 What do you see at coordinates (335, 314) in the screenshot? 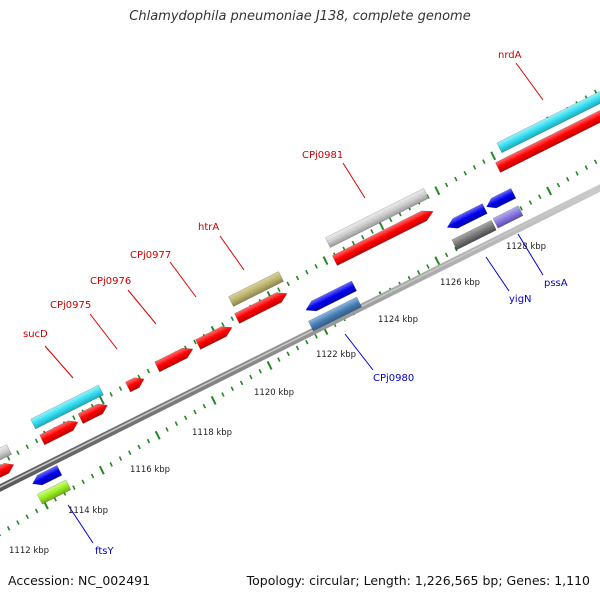
I see `feature-cpj0980-steel` at bounding box center [335, 314].